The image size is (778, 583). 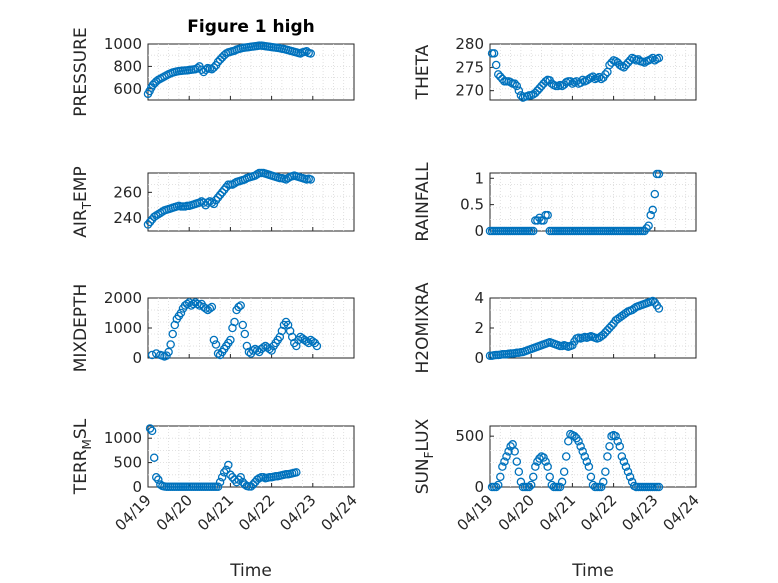 I want to click on y-tick-label: 2000, so click(x=123, y=298).